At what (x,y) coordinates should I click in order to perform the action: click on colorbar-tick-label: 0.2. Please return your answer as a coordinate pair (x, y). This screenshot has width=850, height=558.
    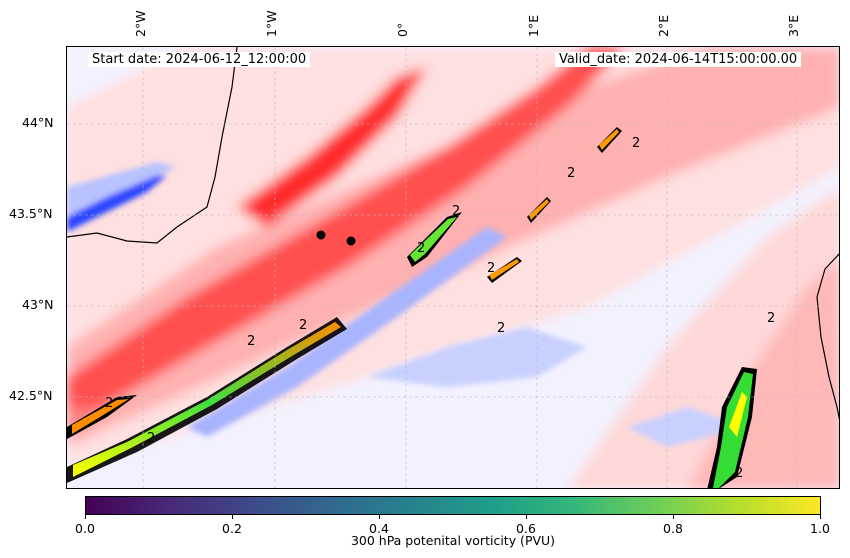
    Looking at the image, I should click on (232, 528).